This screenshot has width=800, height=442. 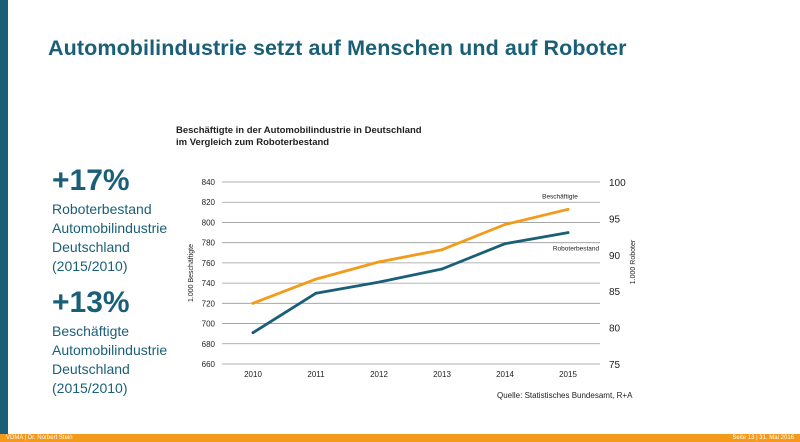 What do you see at coordinates (91, 369) in the screenshot?
I see `stat-employees-line: Deutschland` at bounding box center [91, 369].